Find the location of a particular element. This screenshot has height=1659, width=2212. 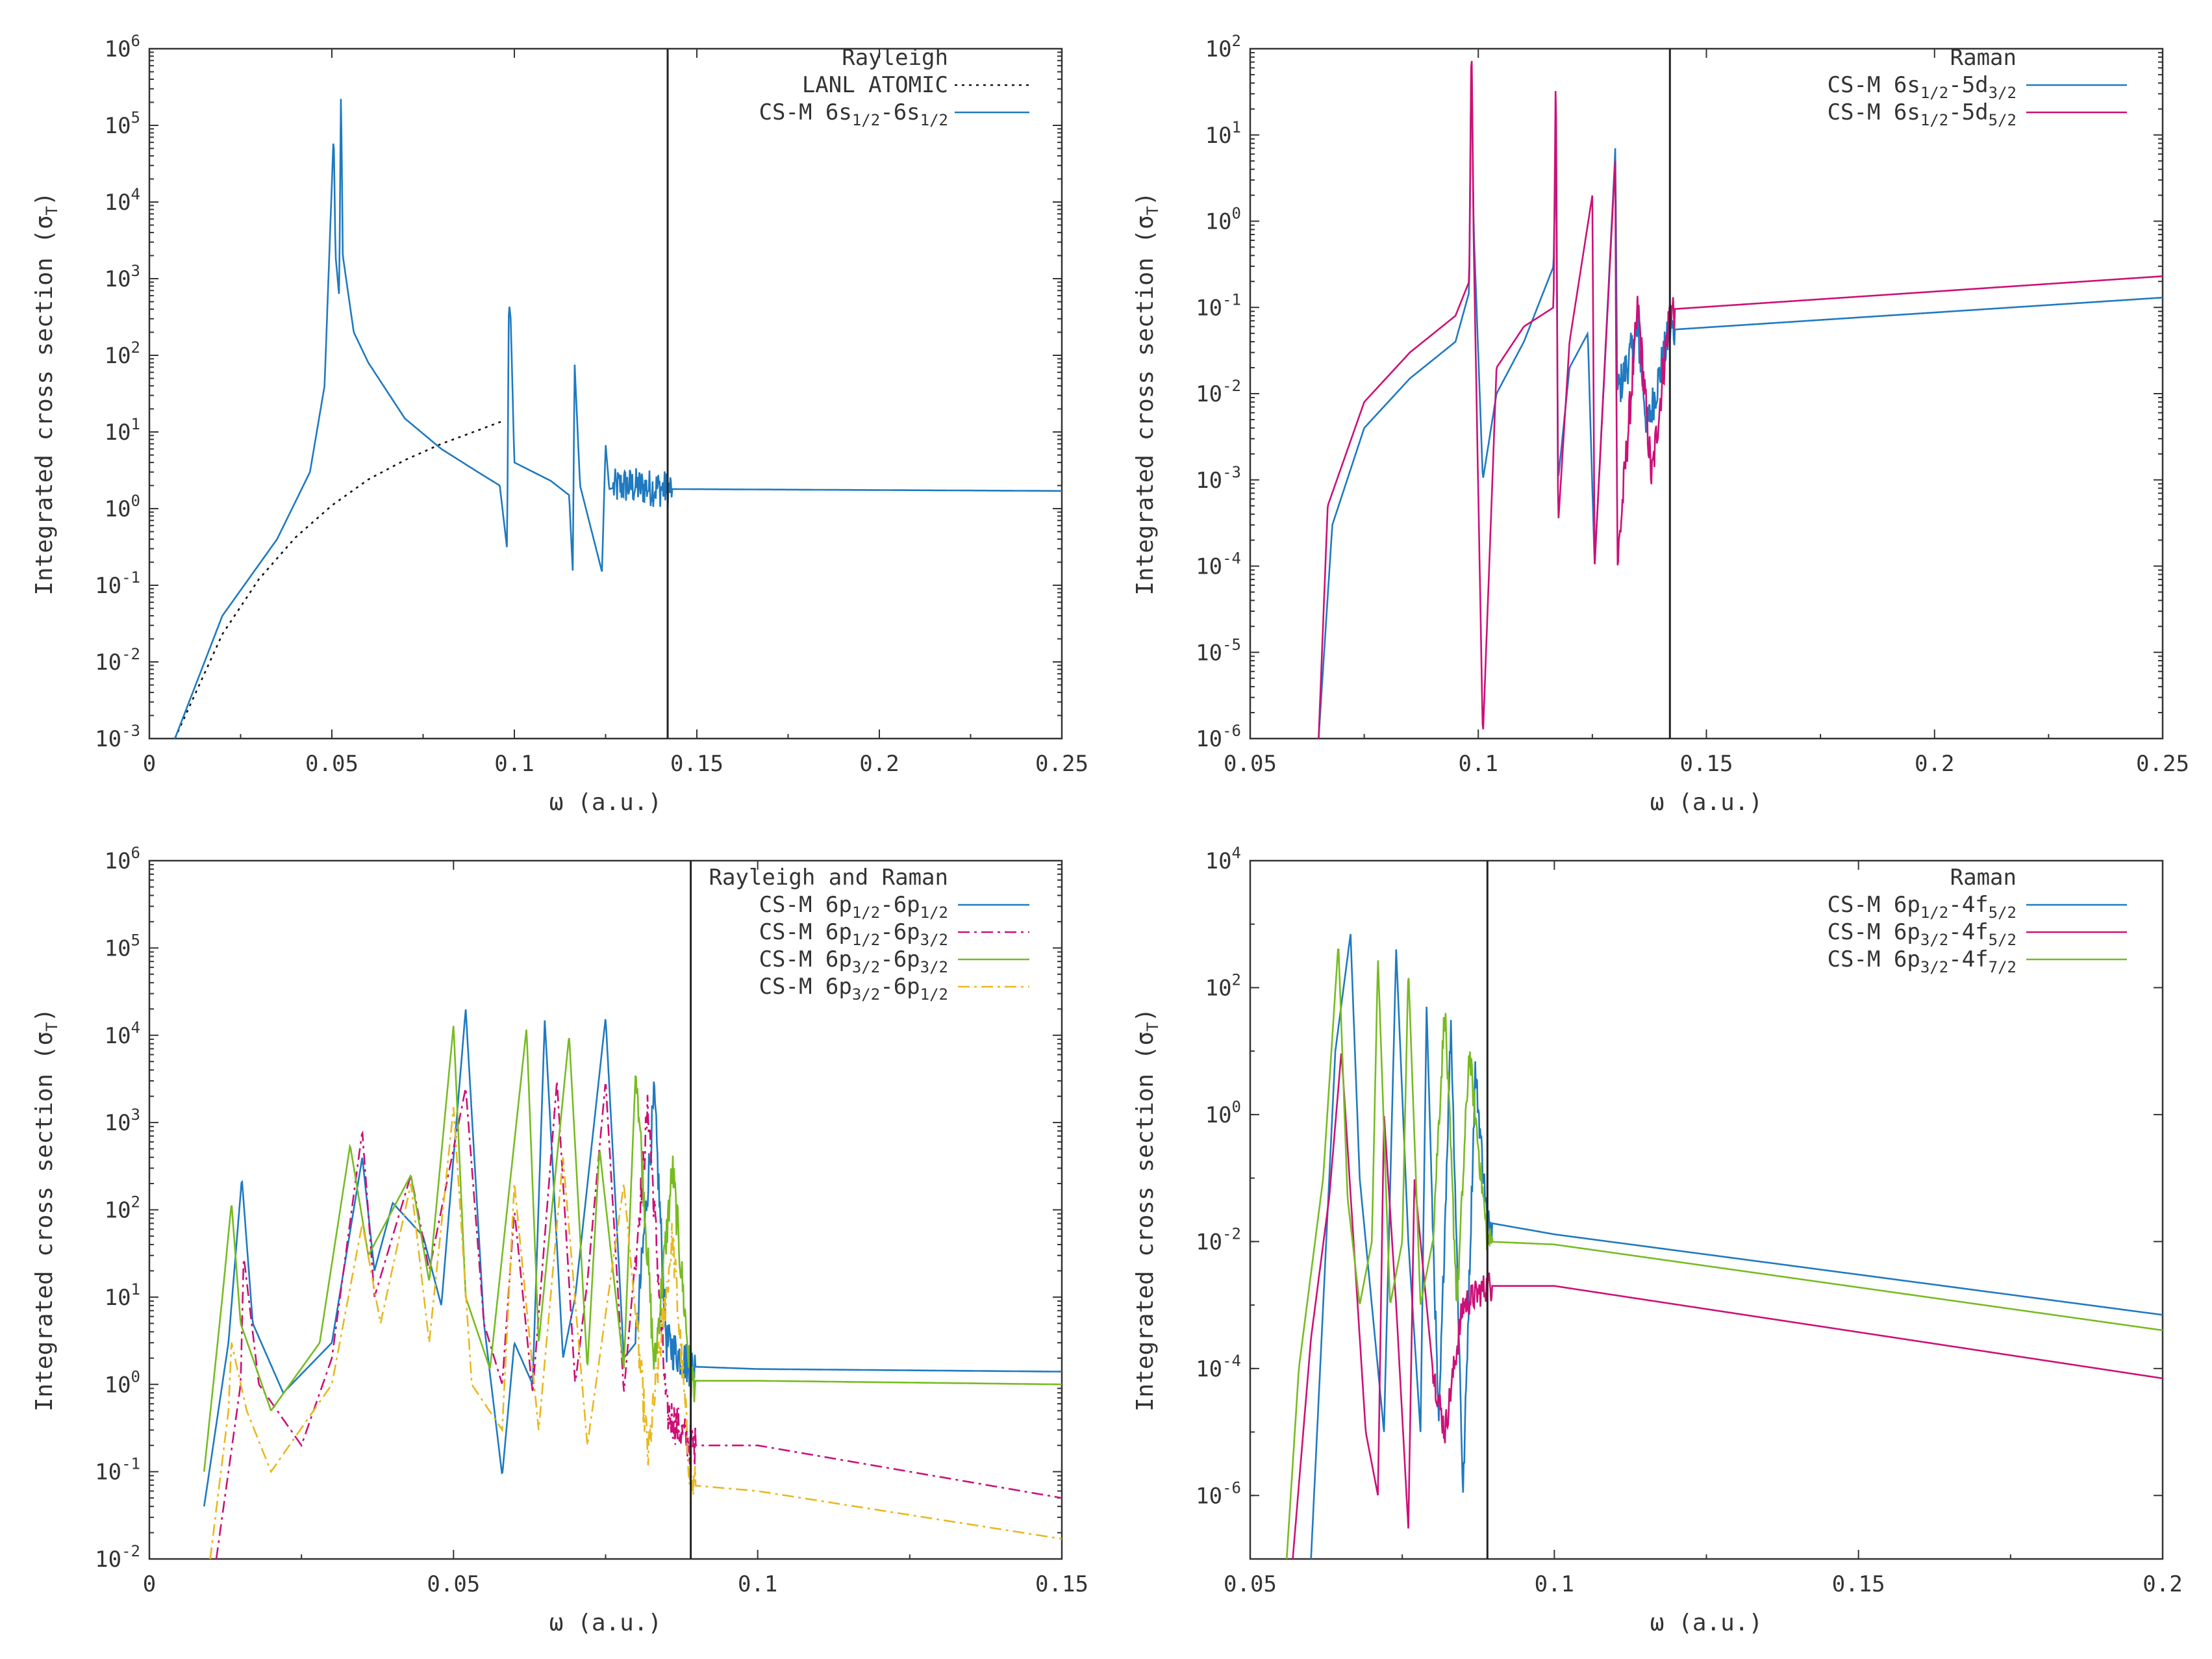

legend-label-s: CS-M 6s1/2-6s1/2 is located at coordinates (854, 114).